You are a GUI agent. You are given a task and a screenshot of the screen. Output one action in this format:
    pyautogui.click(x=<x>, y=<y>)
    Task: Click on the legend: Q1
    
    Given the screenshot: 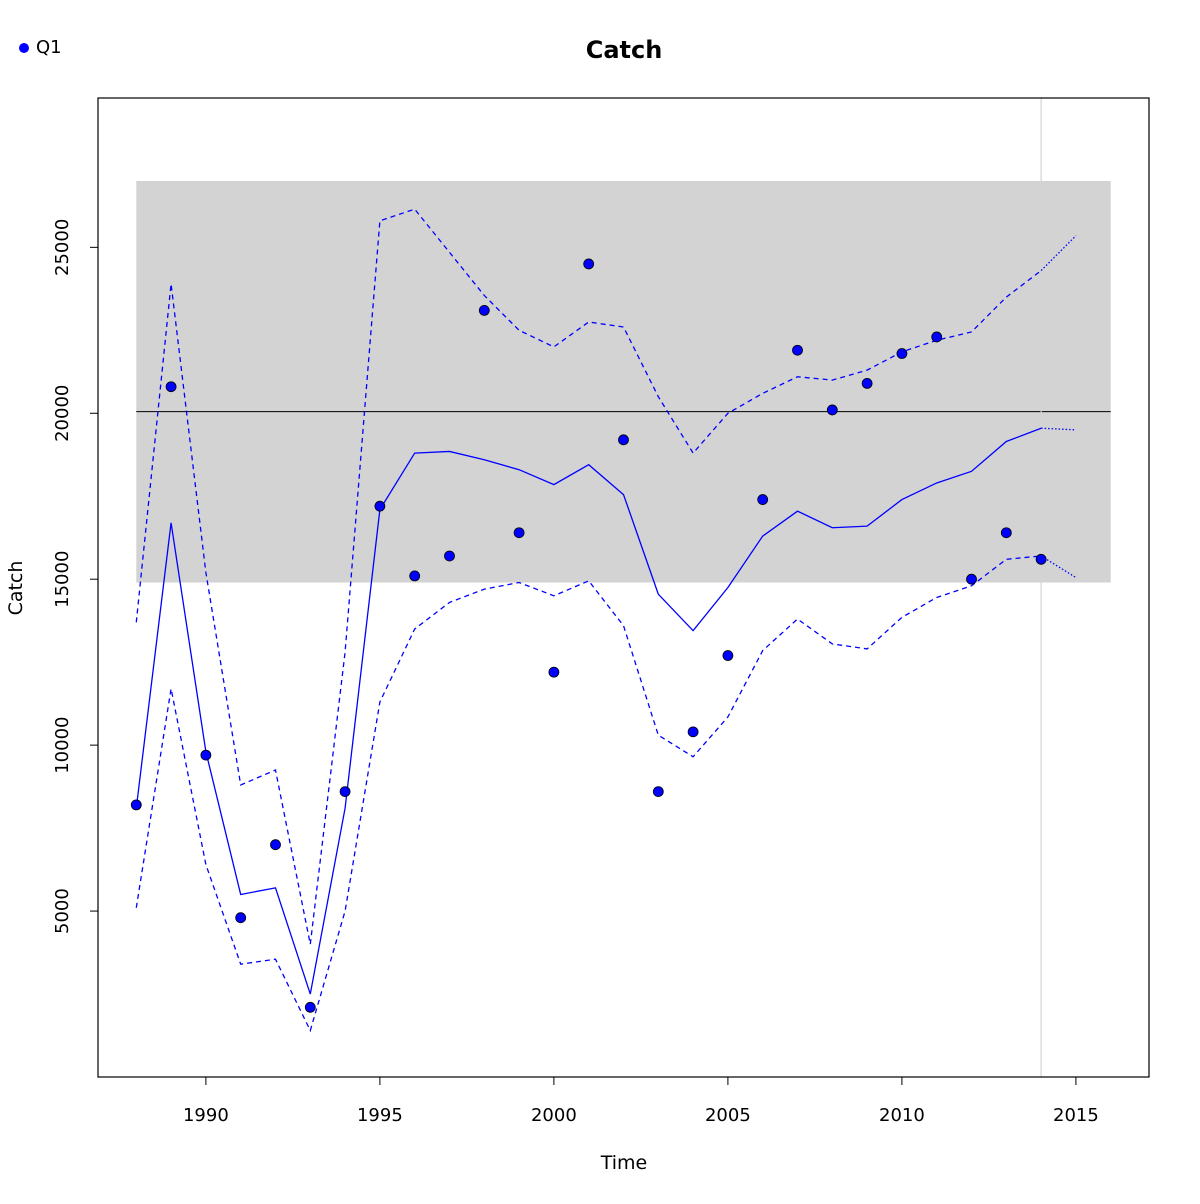 What is the action you would take?
    pyautogui.click(x=40, y=47)
    